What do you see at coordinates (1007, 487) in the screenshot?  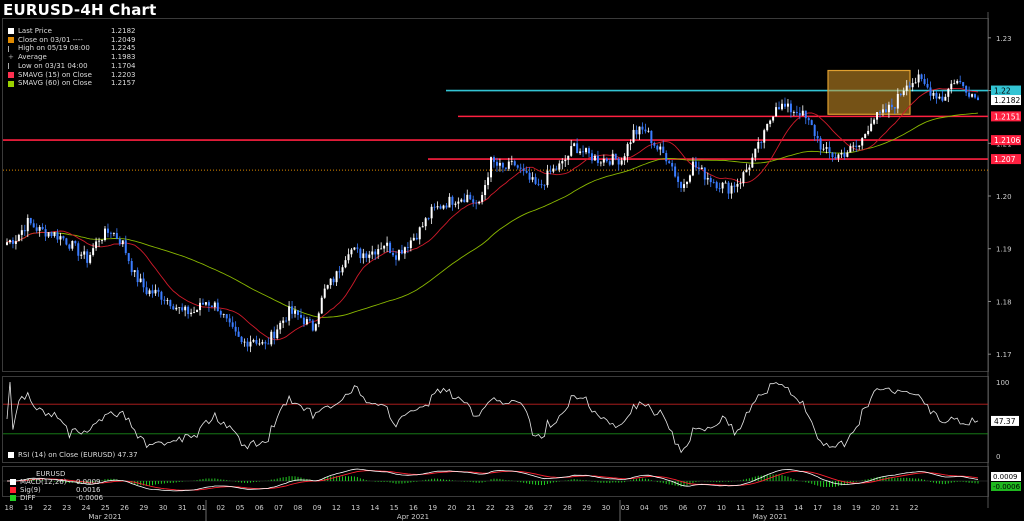 I see `macd-tag-label: -0.0006` at bounding box center [1007, 487].